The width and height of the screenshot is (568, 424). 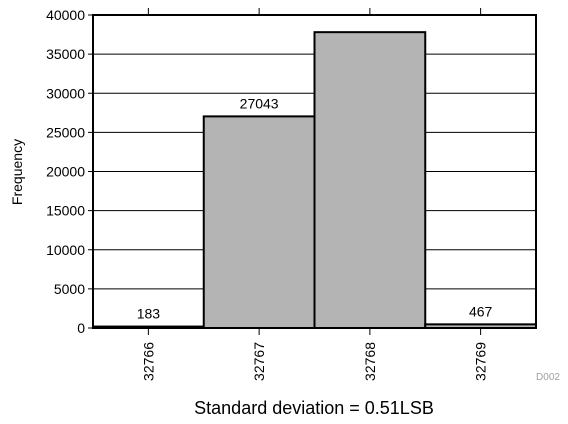 What do you see at coordinates (259, 103) in the screenshot?
I see `data-label: 27043` at bounding box center [259, 103].